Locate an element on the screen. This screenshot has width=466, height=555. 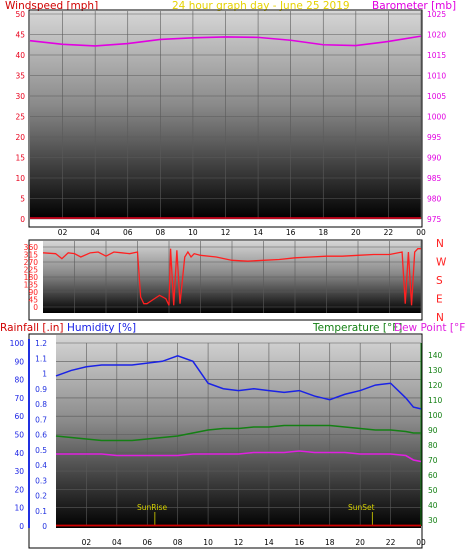
panel2-grid is located at coordinates (232, 277).